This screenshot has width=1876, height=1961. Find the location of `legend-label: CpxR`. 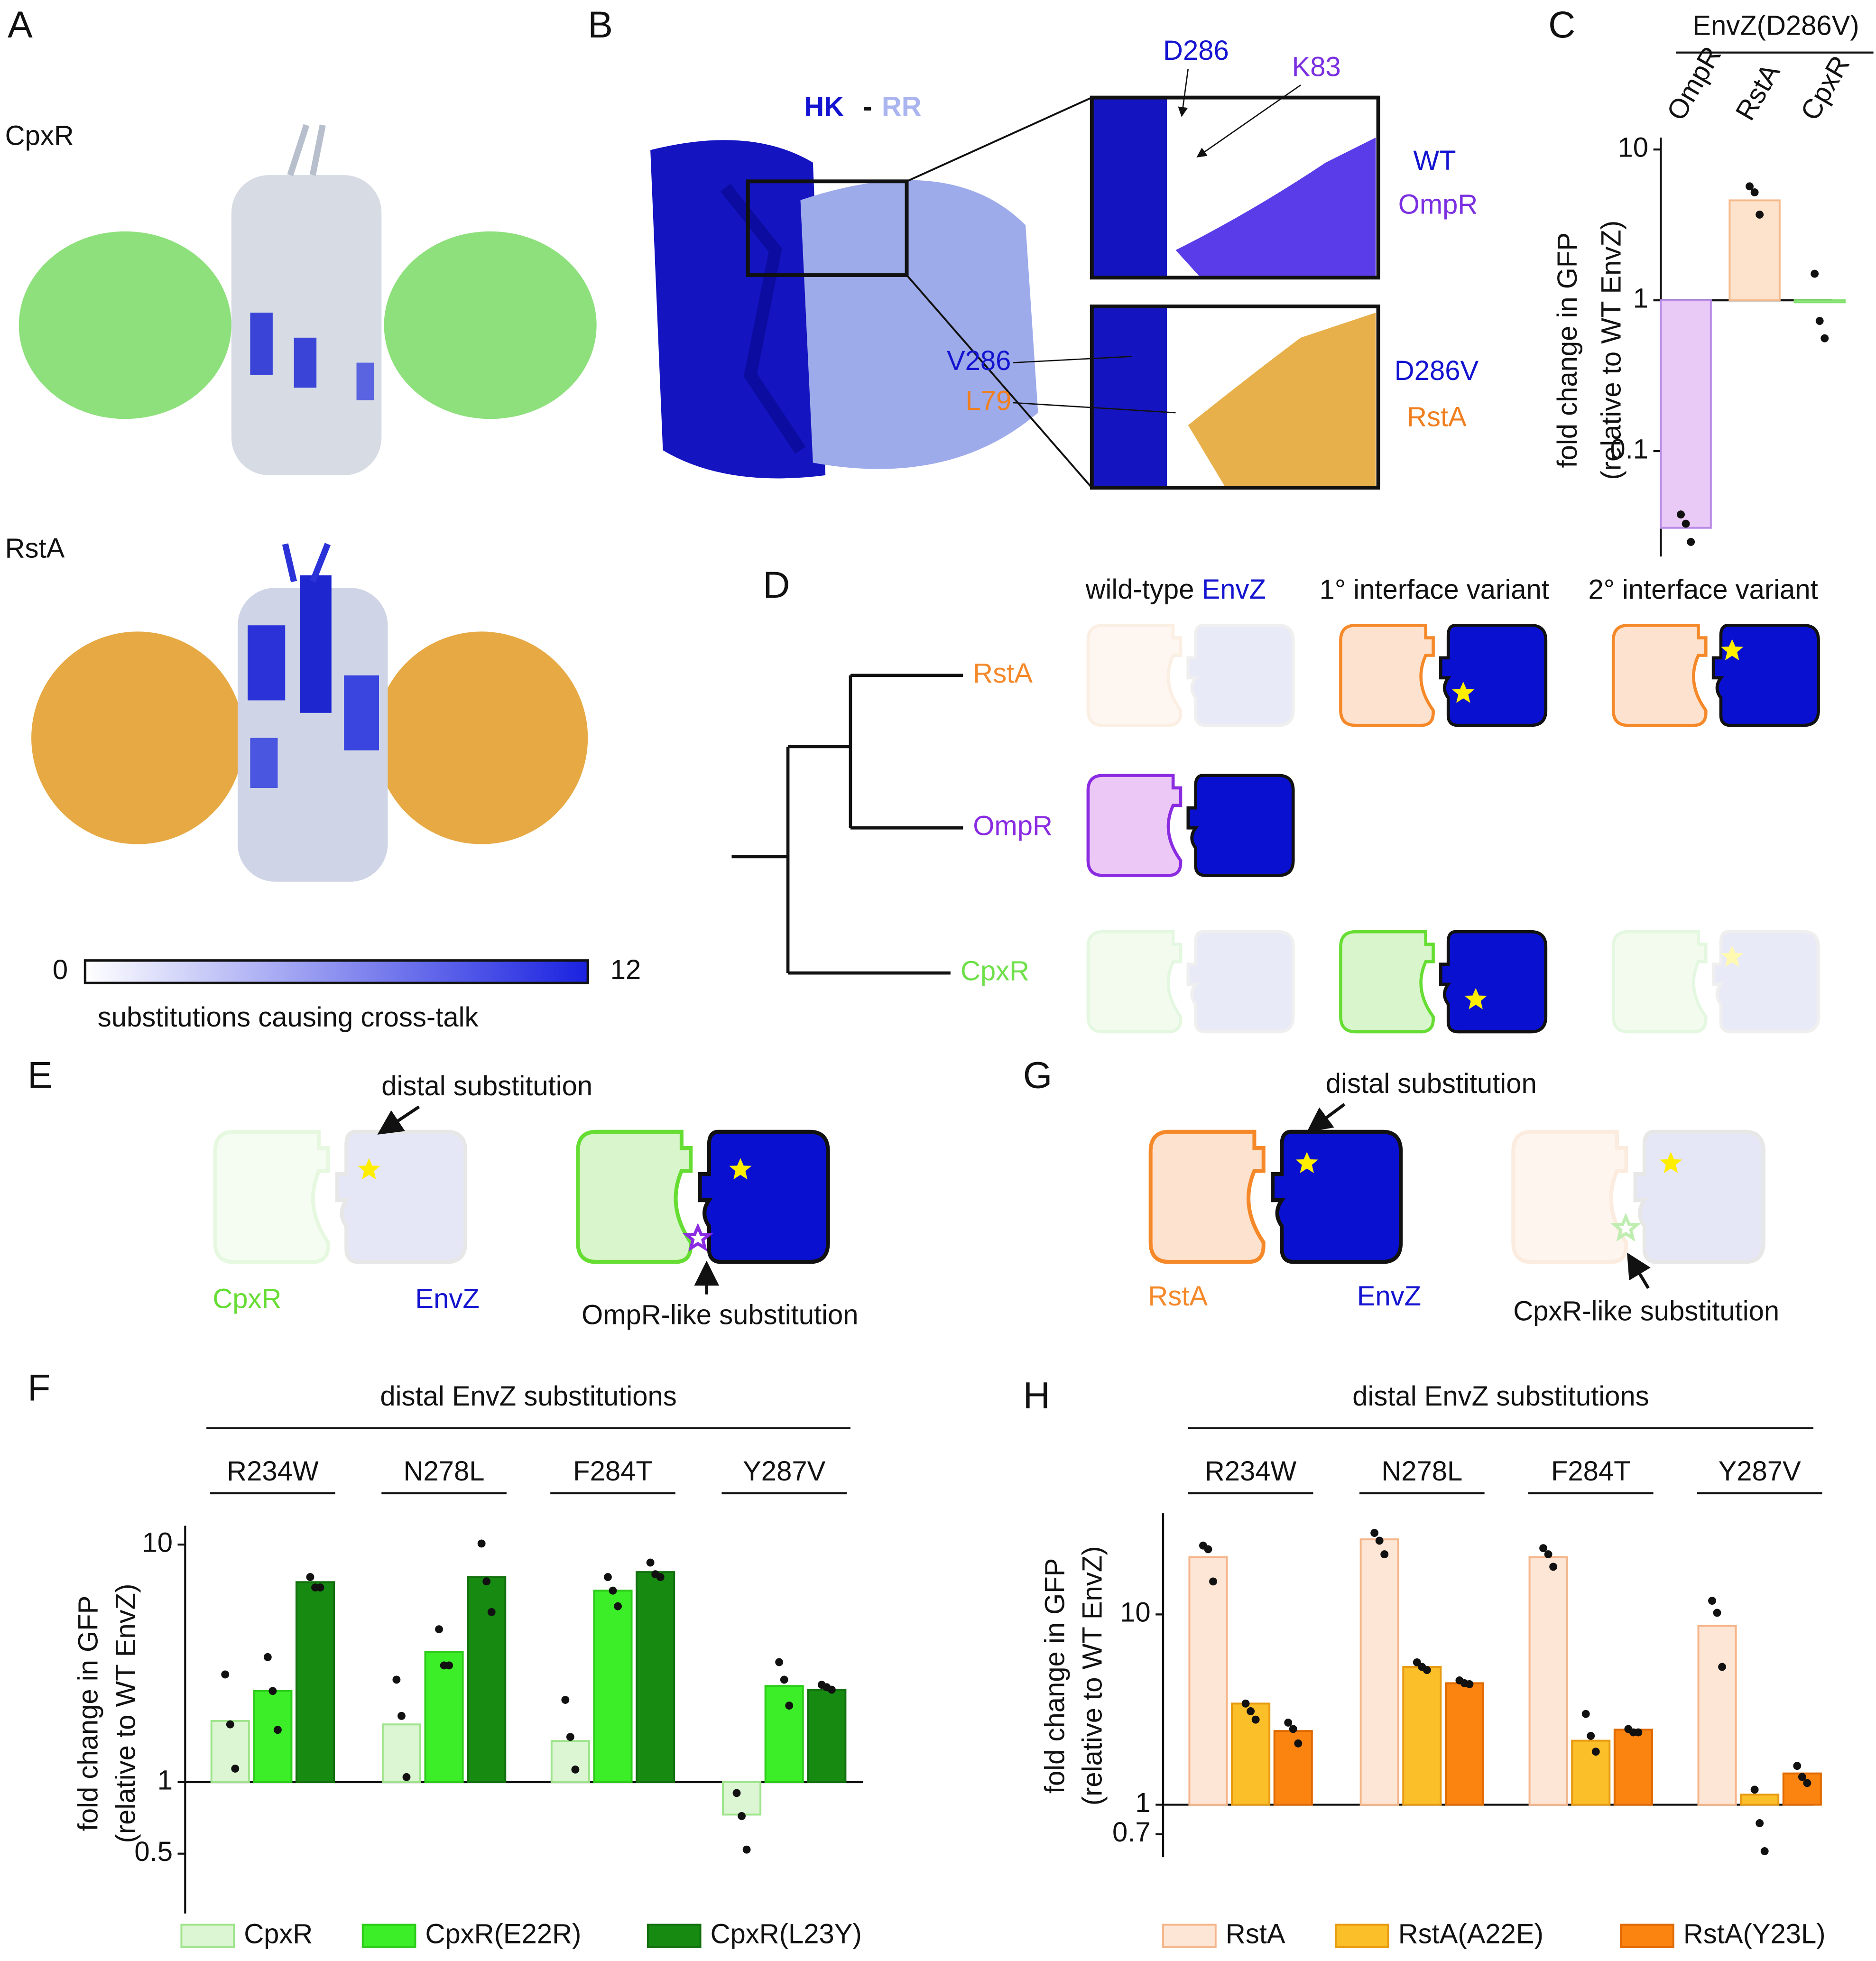

legend-label: CpxR is located at coordinates (278, 1934).